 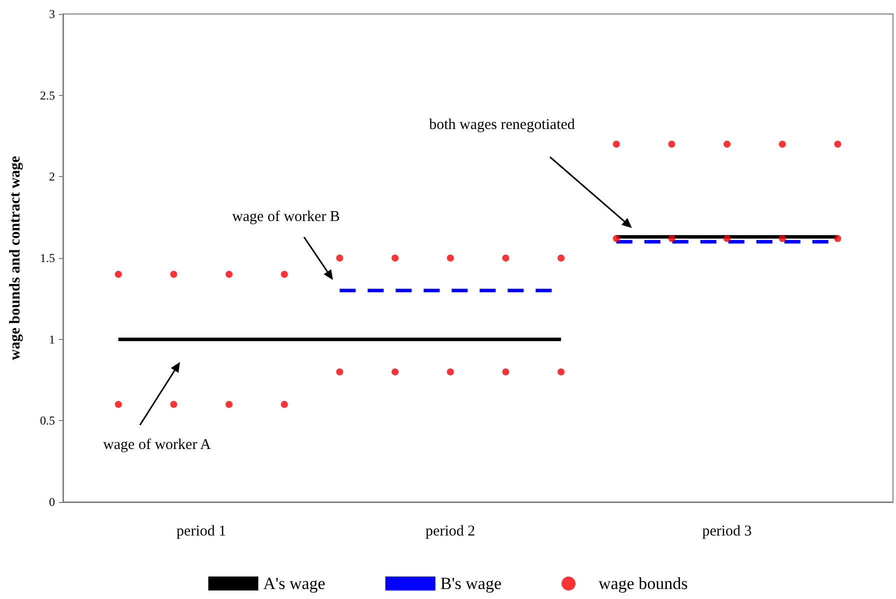 What do you see at coordinates (52, 177) in the screenshot?
I see `y-tick-label: 2` at bounding box center [52, 177].